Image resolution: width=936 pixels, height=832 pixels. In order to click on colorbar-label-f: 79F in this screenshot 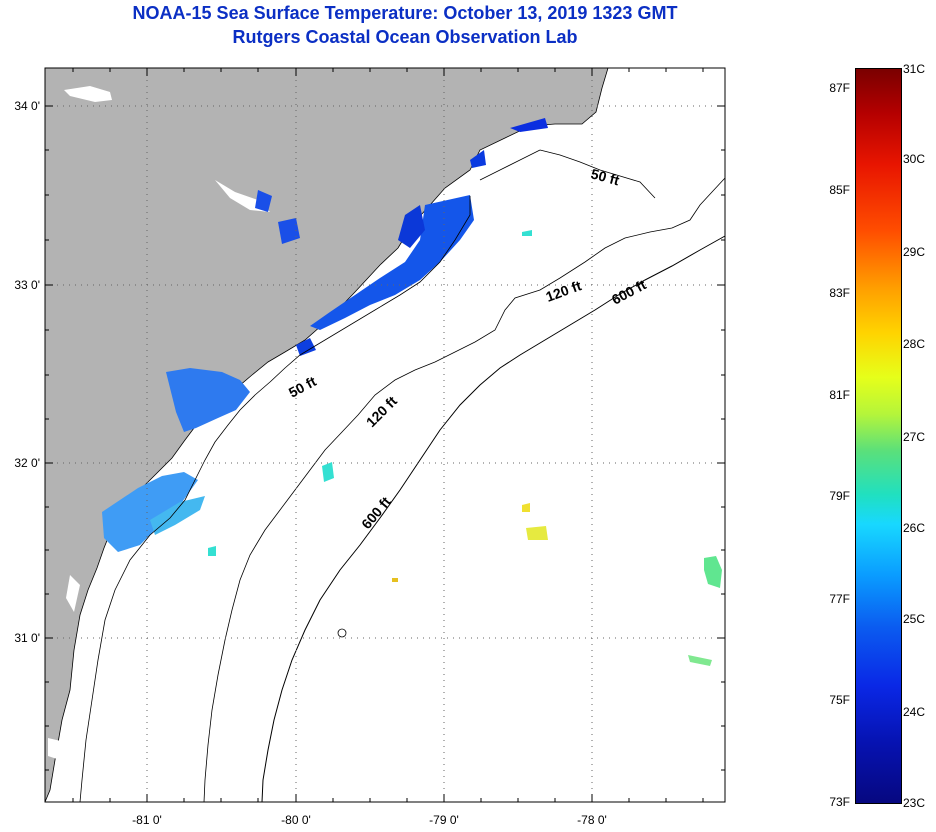, I will do `click(839, 496)`.